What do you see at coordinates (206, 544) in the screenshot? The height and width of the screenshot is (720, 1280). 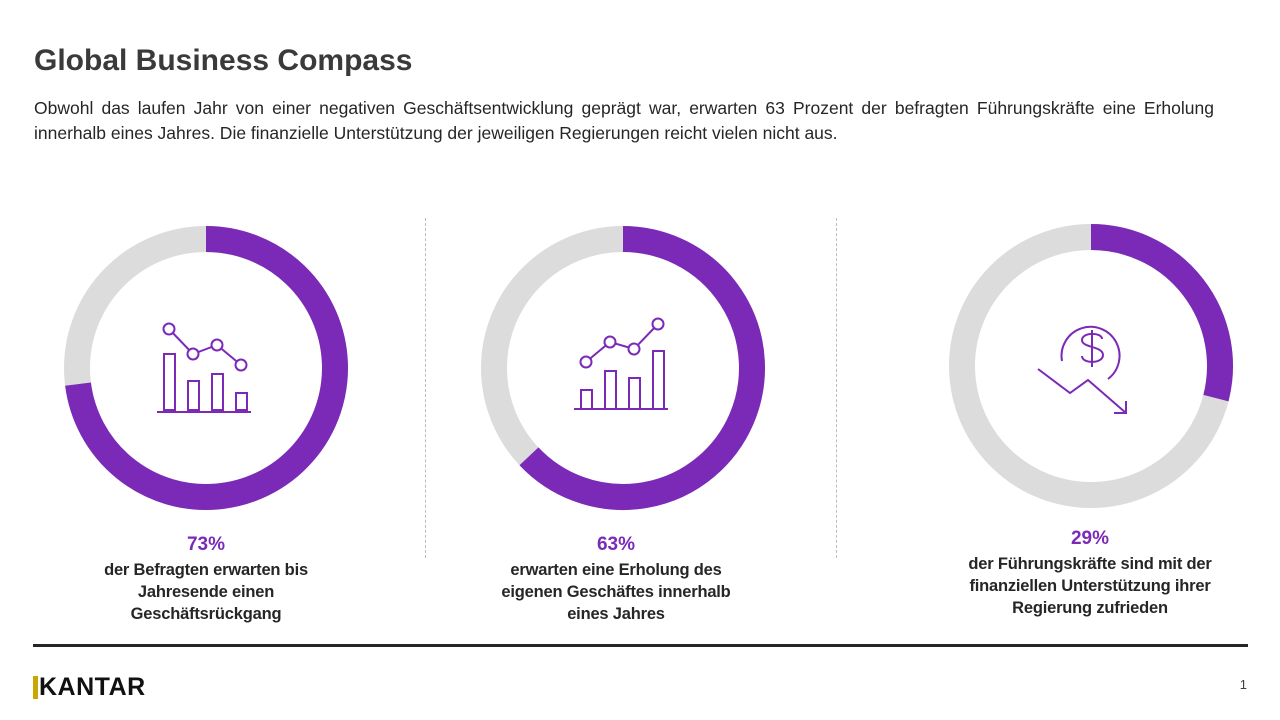 I see `stat-percent: 73%` at bounding box center [206, 544].